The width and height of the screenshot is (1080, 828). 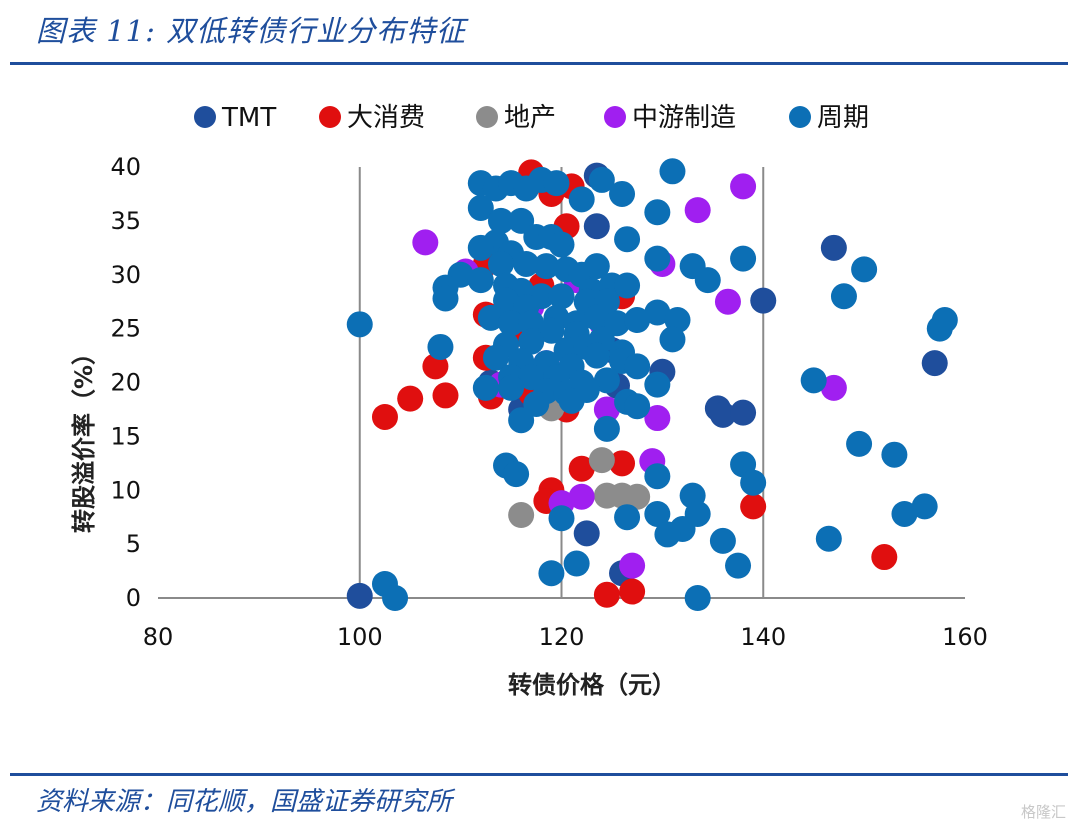 I want to click on source-note: 资料来源：同花顺，国盛证券研究所, so click(x=244, y=802).